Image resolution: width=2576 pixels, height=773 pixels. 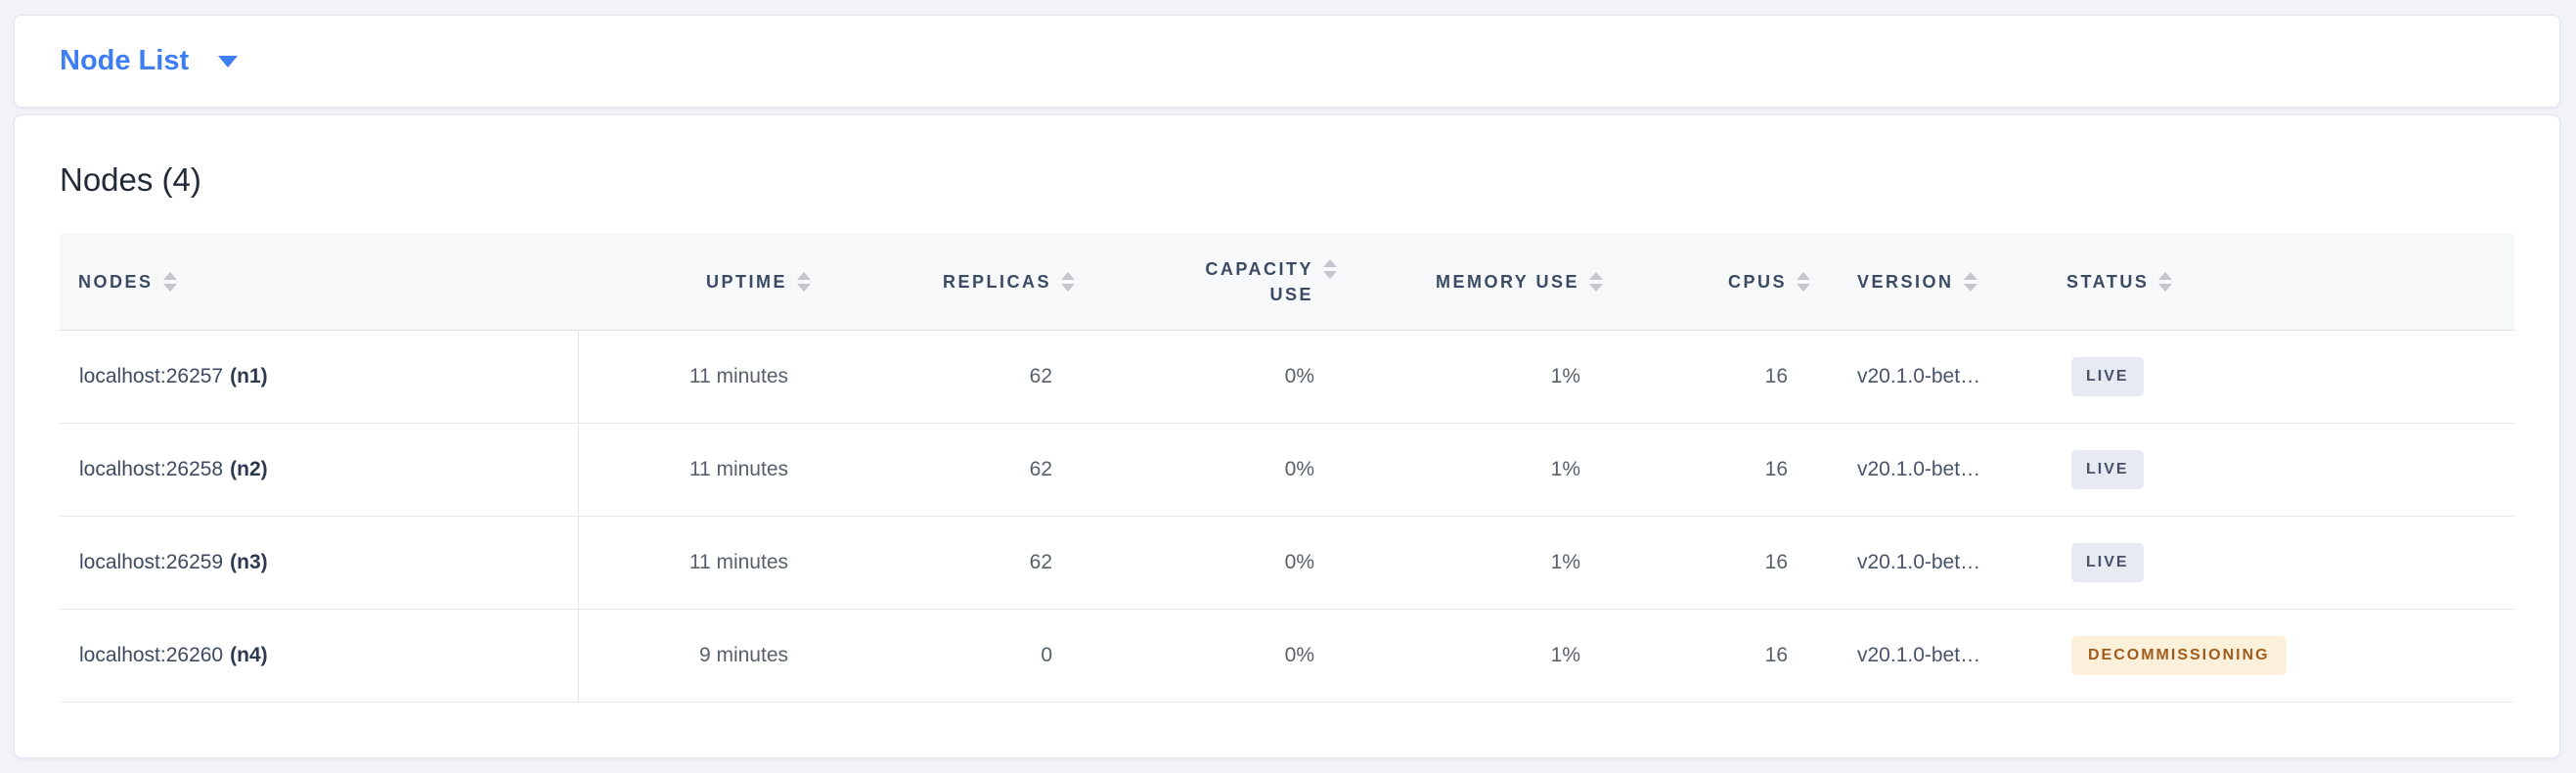 I want to click on node-id: (n2), so click(x=249, y=469).